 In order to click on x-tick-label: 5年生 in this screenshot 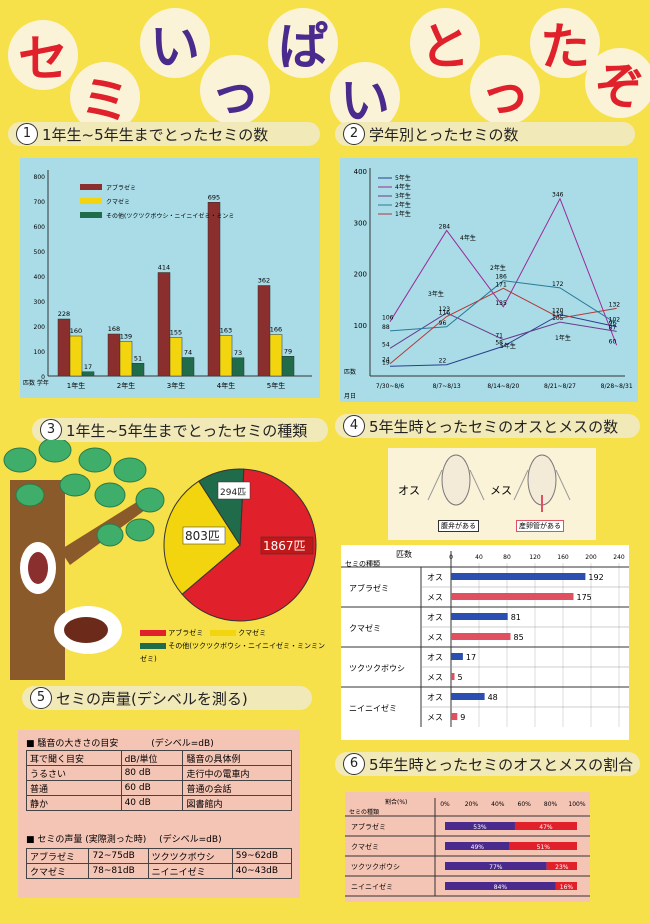, I will do `click(276, 385)`.